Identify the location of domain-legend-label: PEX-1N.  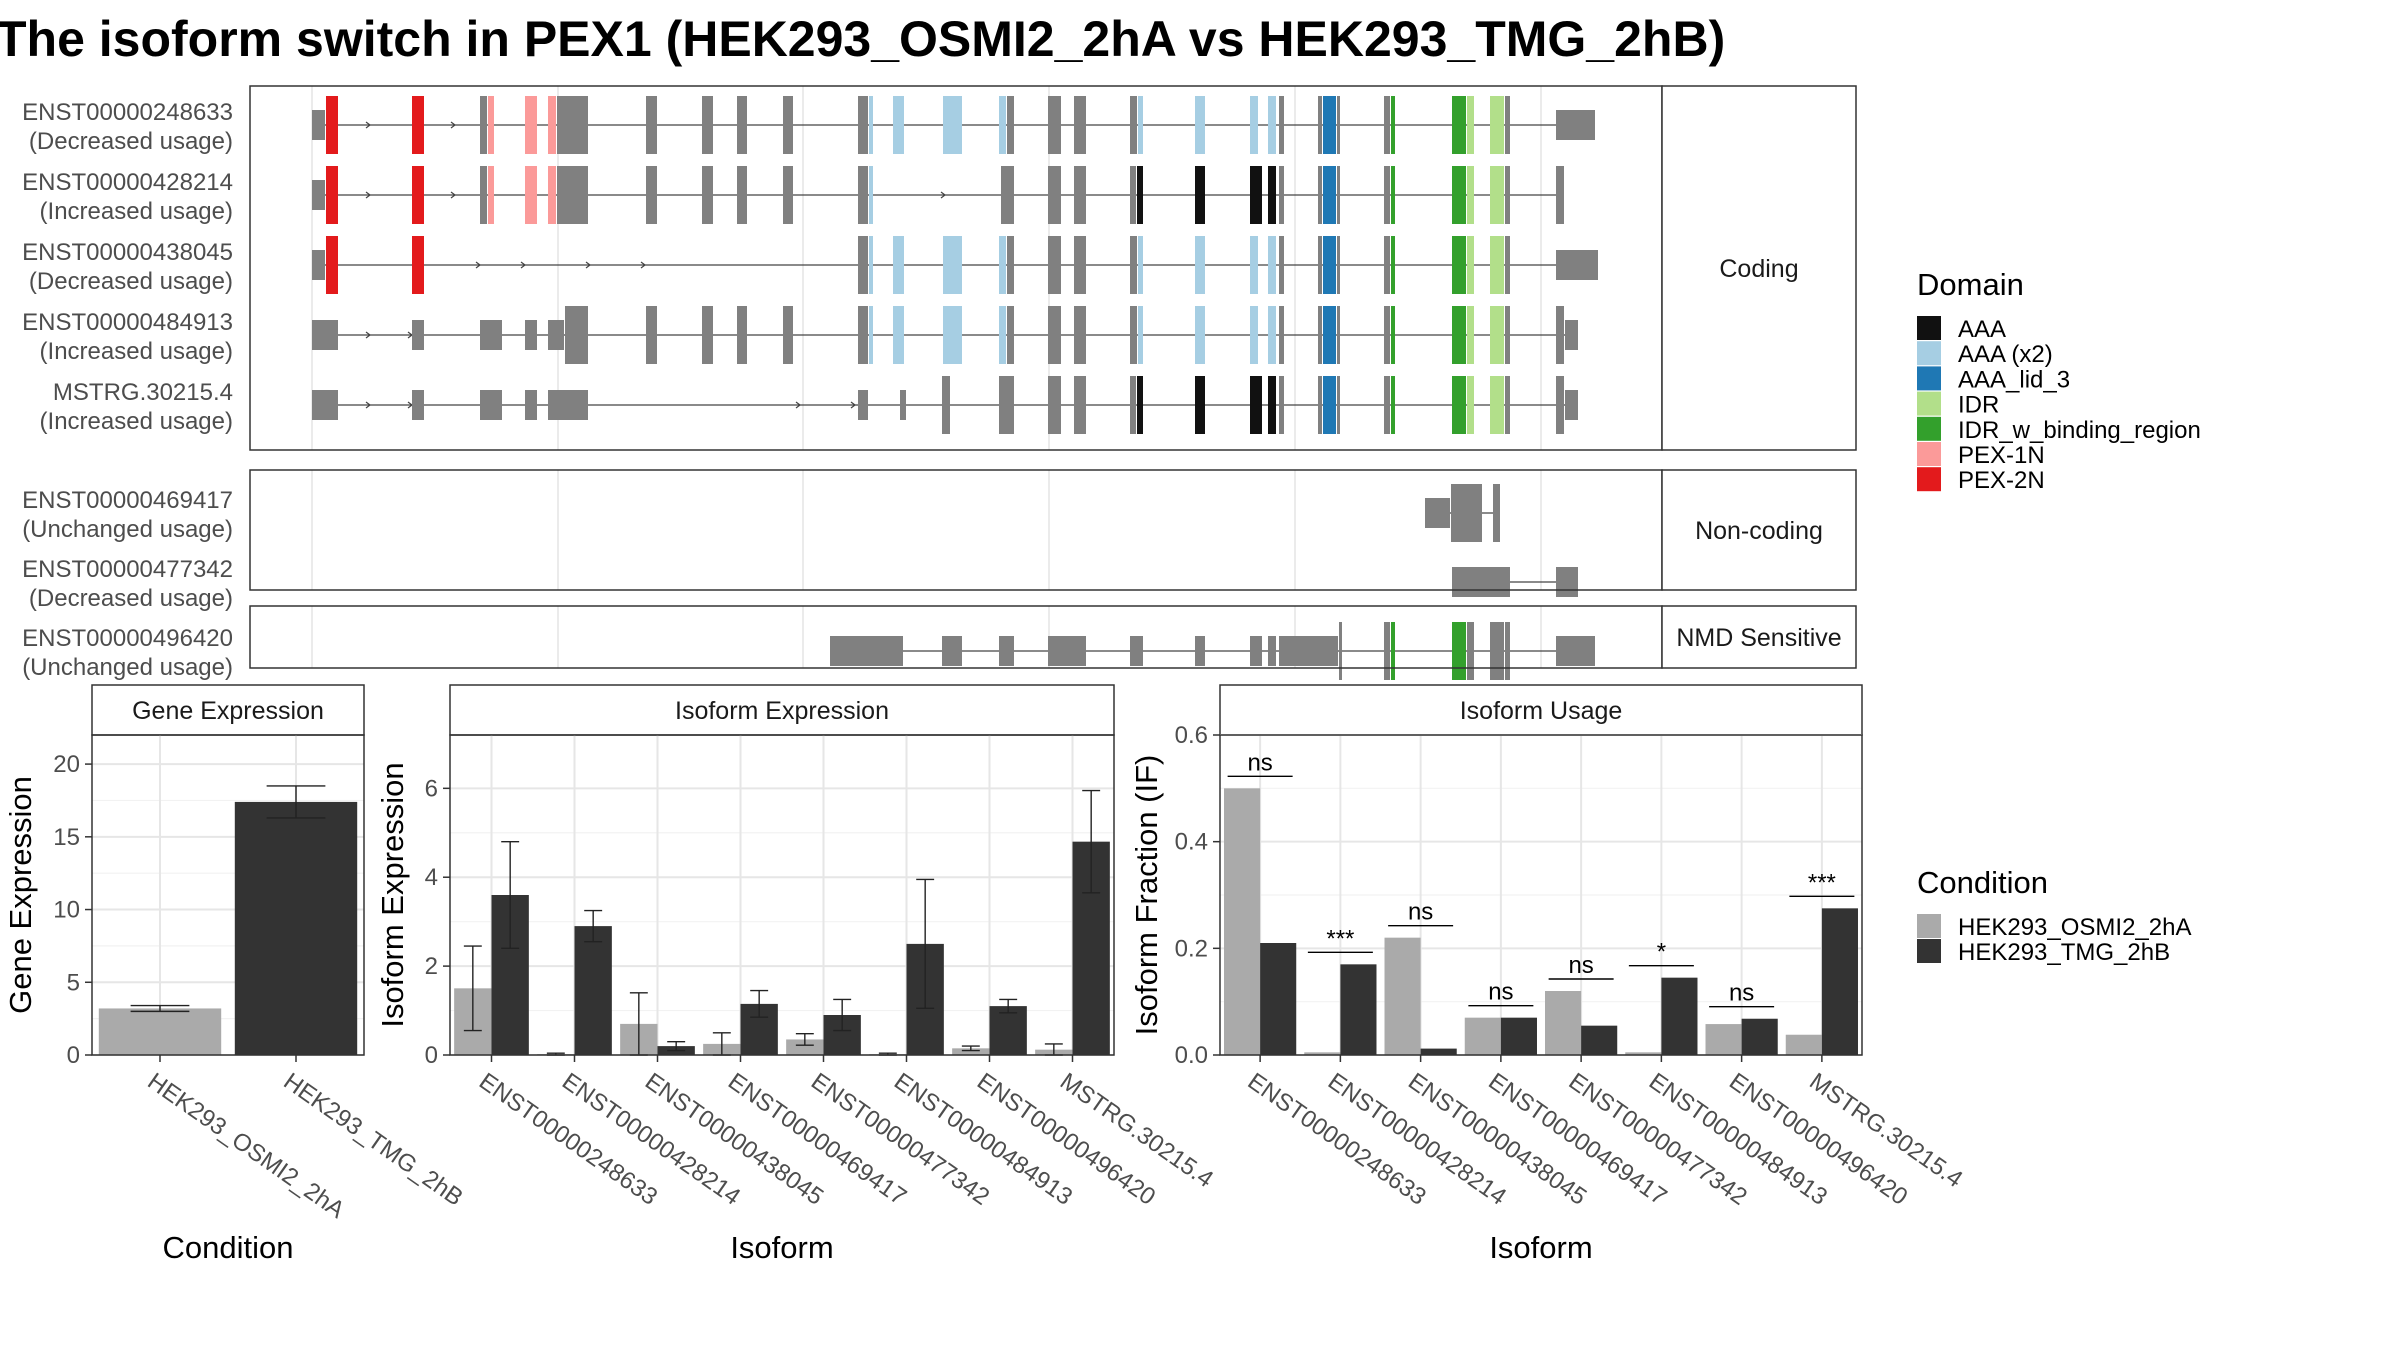
(2001, 455).